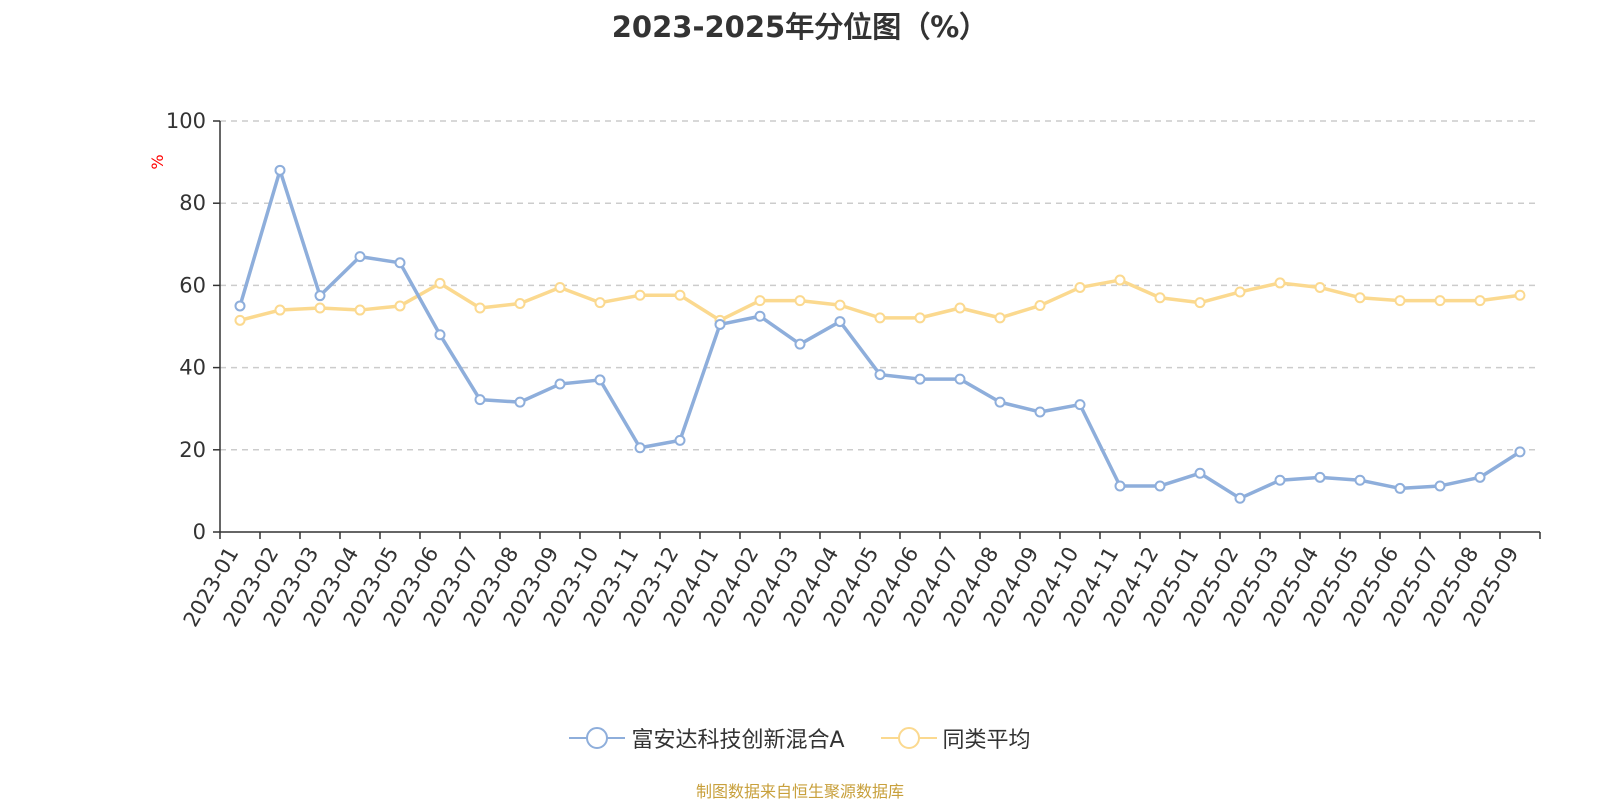 This screenshot has width=1600, height=802. What do you see at coordinates (800, 27) in the screenshot?
I see `chart-title: 2023-2025年分位图（%）` at bounding box center [800, 27].